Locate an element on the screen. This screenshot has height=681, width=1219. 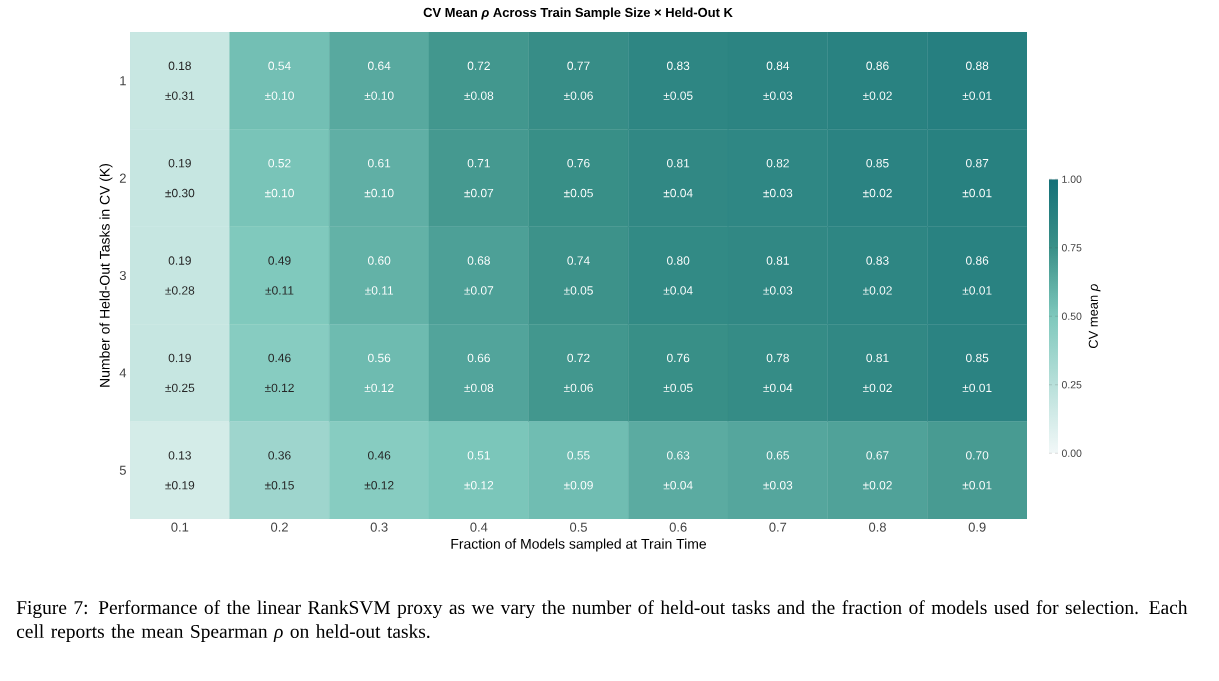
x-tick-label: 0.2 is located at coordinates (279, 527).